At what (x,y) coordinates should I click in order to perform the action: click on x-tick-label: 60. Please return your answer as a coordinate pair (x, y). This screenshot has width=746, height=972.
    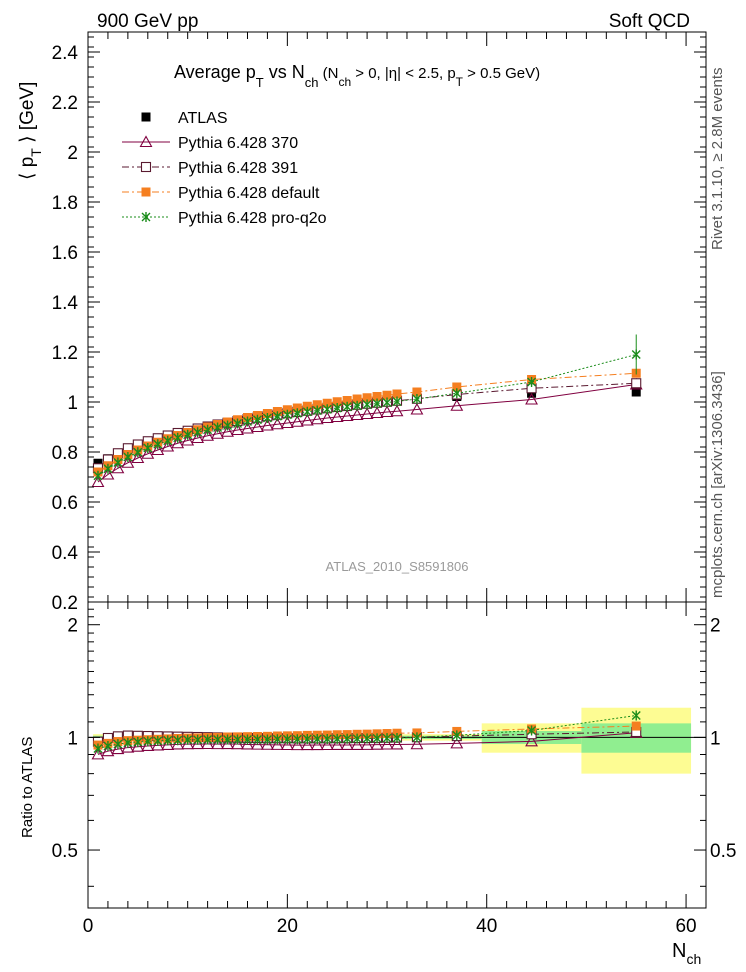
    Looking at the image, I should click on (685, 926).